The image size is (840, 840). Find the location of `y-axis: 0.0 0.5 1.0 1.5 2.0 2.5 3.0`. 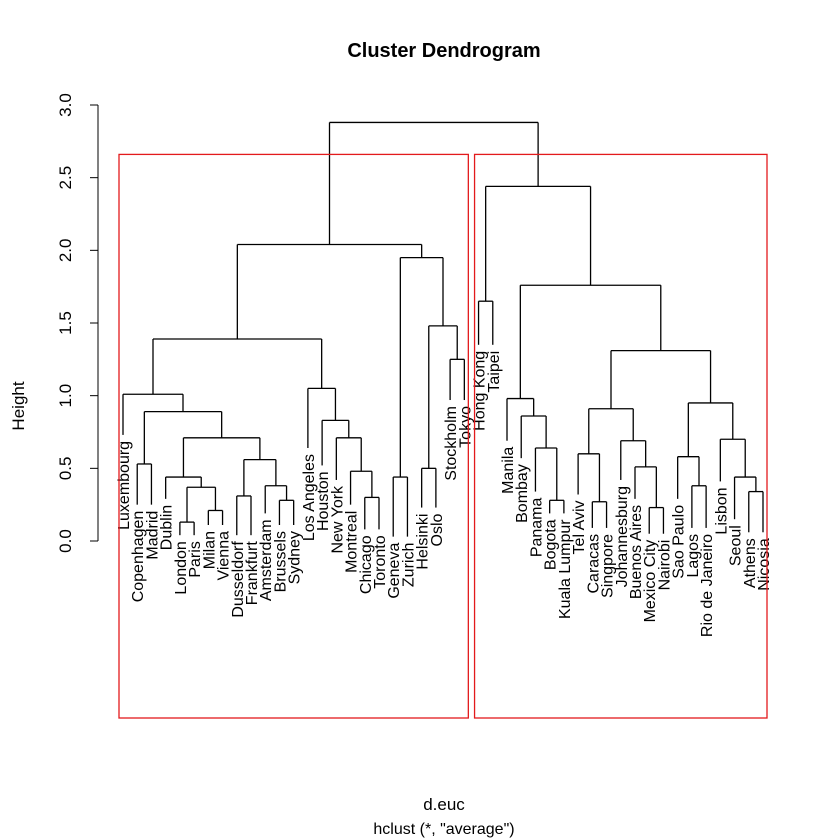

y-axis: 0.0 0.5 1.0 1.5 2.0 2.5 3.0 is located at coordinates (77, 323).